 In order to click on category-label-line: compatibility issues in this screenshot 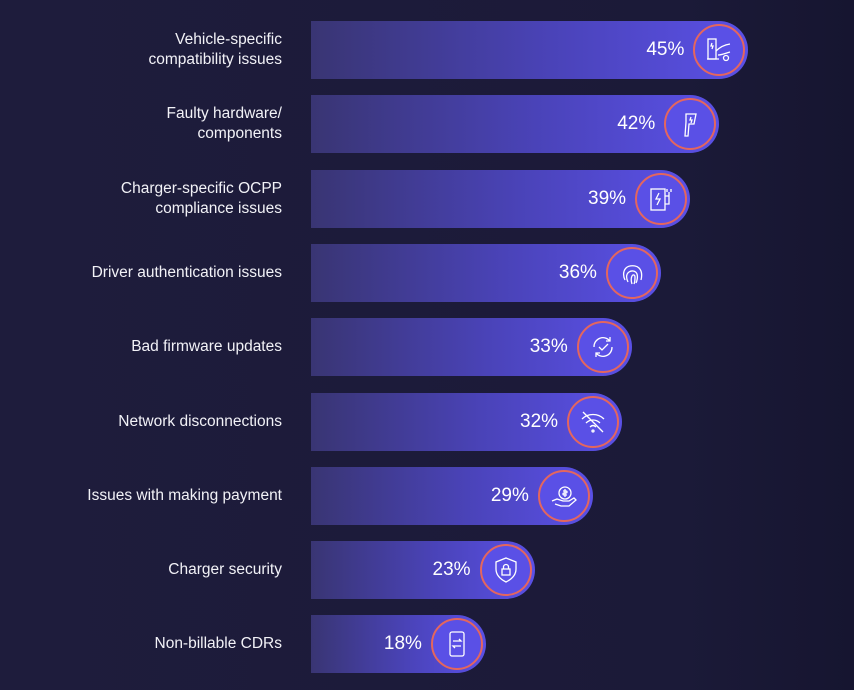, I will do `click(215, 59)`.